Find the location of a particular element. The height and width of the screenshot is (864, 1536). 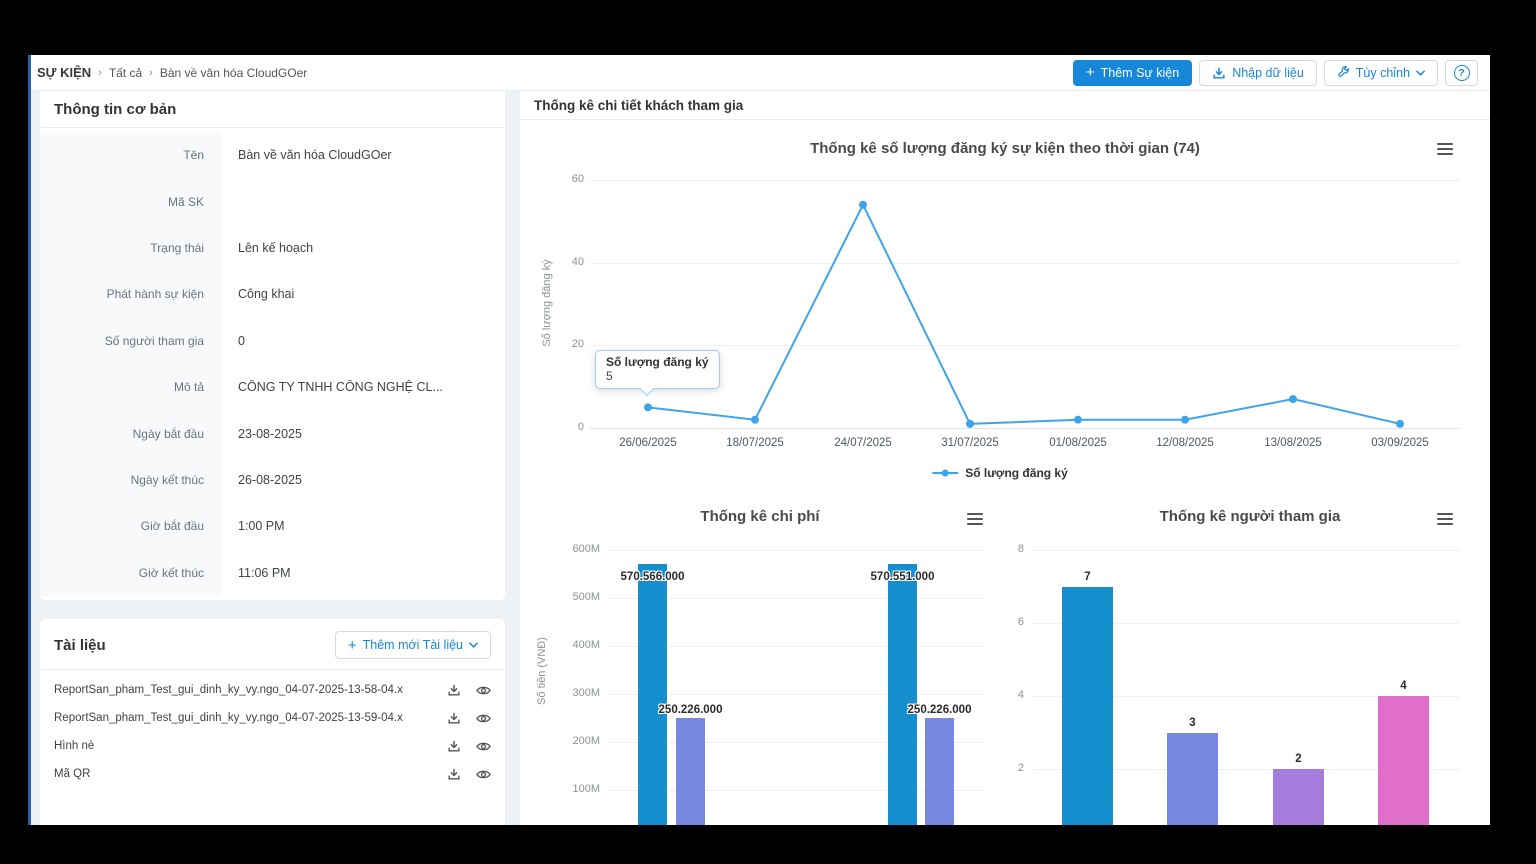

field-row: Mã SK is located at coordinates (272, 201).